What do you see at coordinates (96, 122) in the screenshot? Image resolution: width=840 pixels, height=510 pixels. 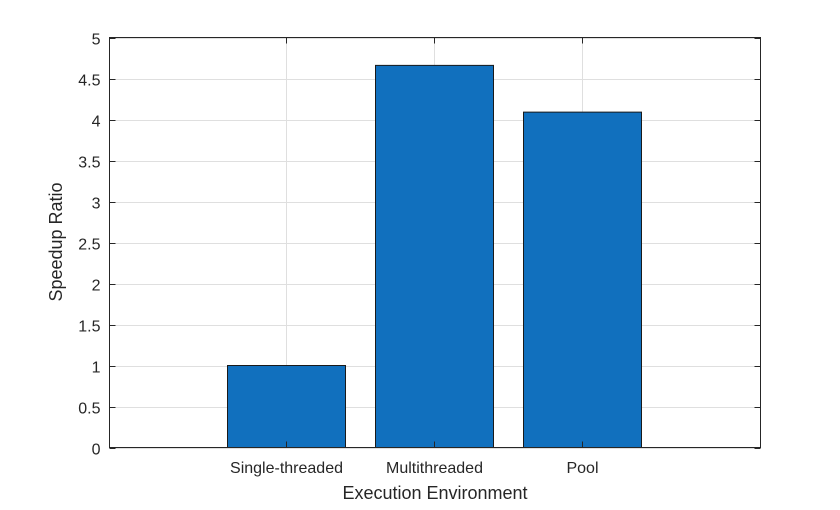 I see `y-tick-label: 4` at bounding box center [96, 122].